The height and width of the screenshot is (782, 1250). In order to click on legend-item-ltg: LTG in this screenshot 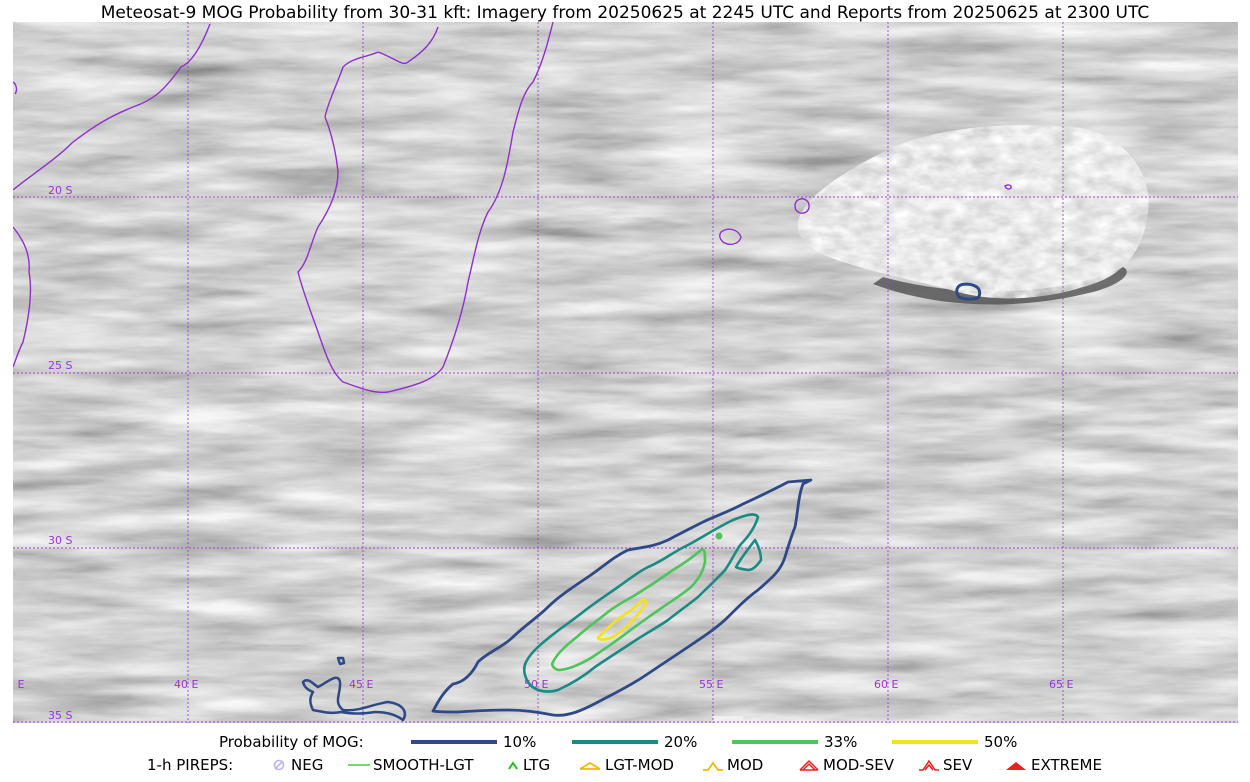, I will do `click(528, 765)`.